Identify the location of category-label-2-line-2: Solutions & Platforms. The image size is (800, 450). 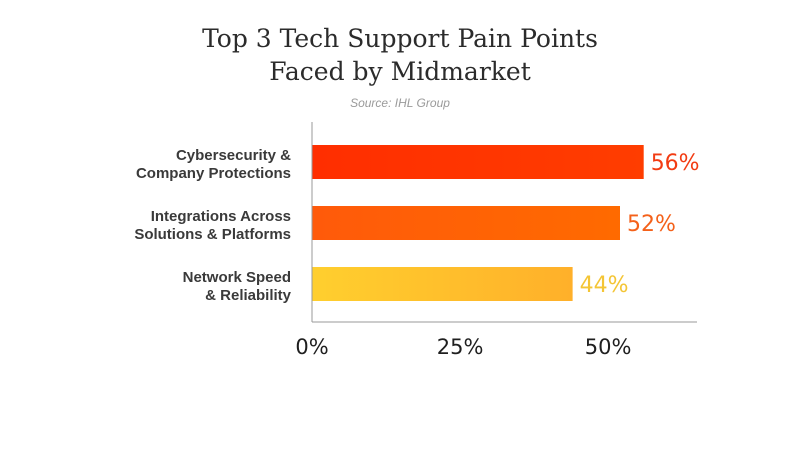
(212, 234).